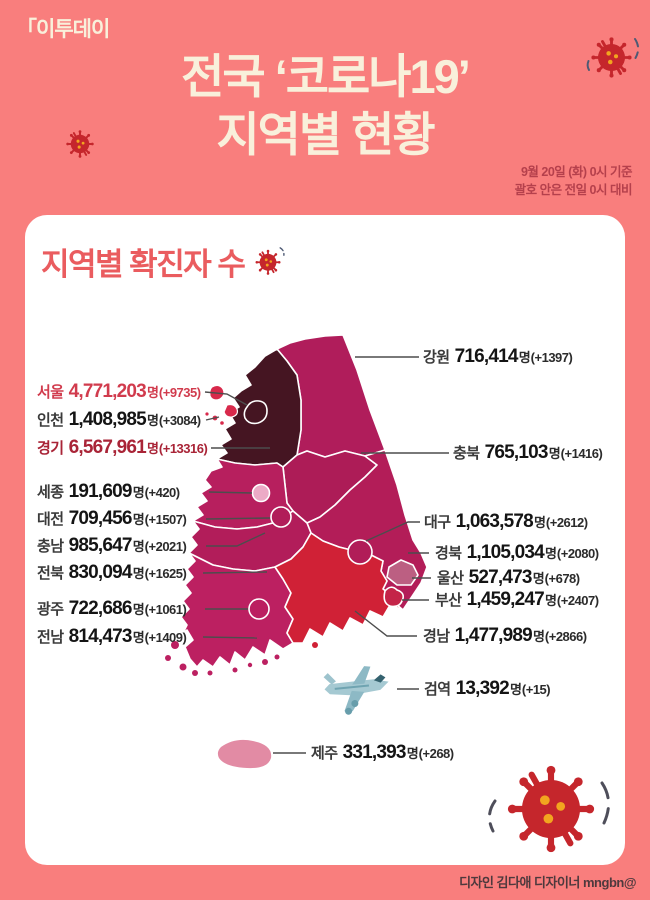  What do you see at coordinates (165, 609) in the screenshot?
I see `region-delta: (+1061)` at bounding box center [165, 609].